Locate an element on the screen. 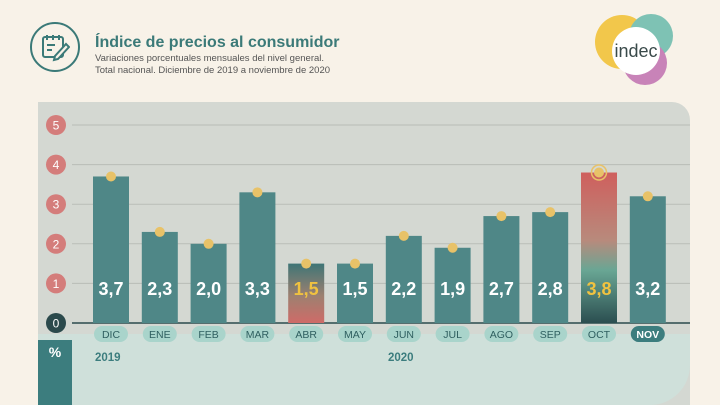 The height and width of the screenshot is (405, 720). month-pill-mar is located at coordinates (257, 334).